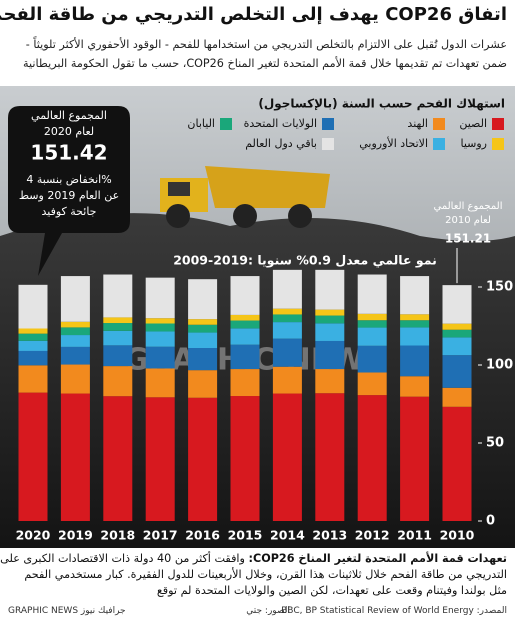 Image resolution: width=515 pixels, height=624 pixels. Describe the element at coordinates (160, 535) in the screenshot. I see `x-tick-label: 2017` at that location.